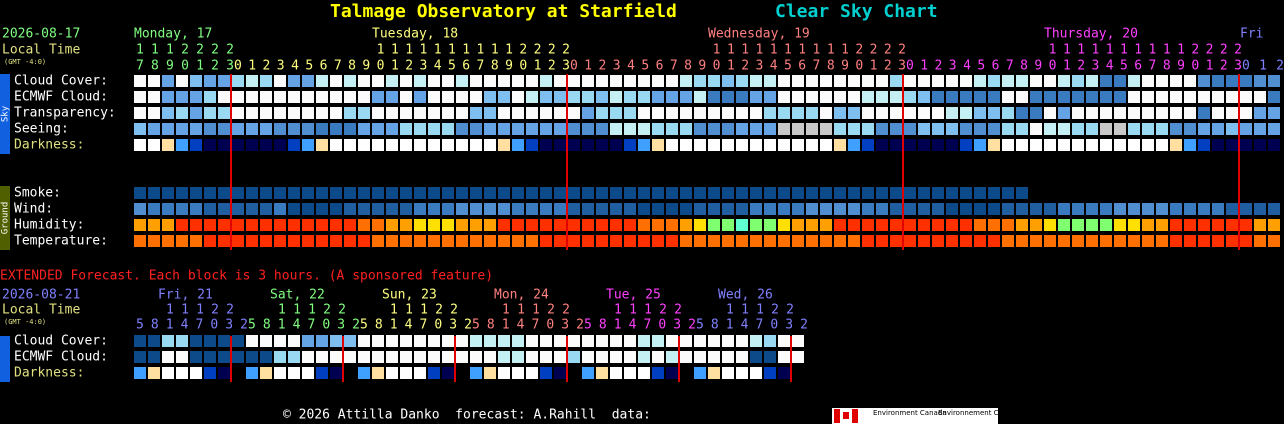  I want to click on row-label: Temperature:, so click(61, 241).